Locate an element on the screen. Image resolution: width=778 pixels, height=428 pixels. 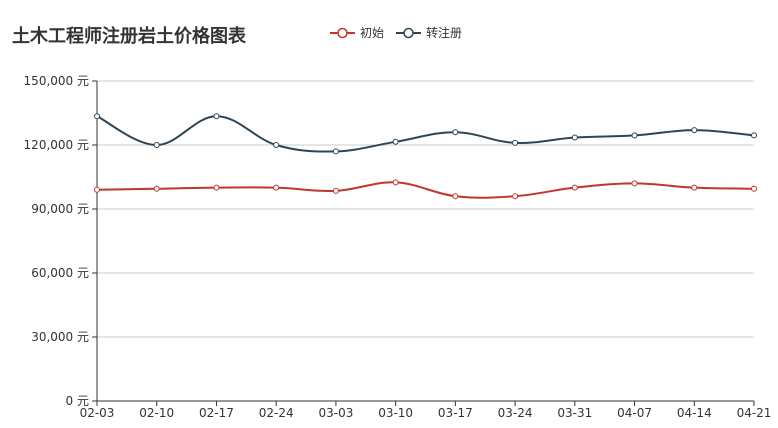
y-tick-label-3: 90,000 元 is located at coordinates (60, 209).